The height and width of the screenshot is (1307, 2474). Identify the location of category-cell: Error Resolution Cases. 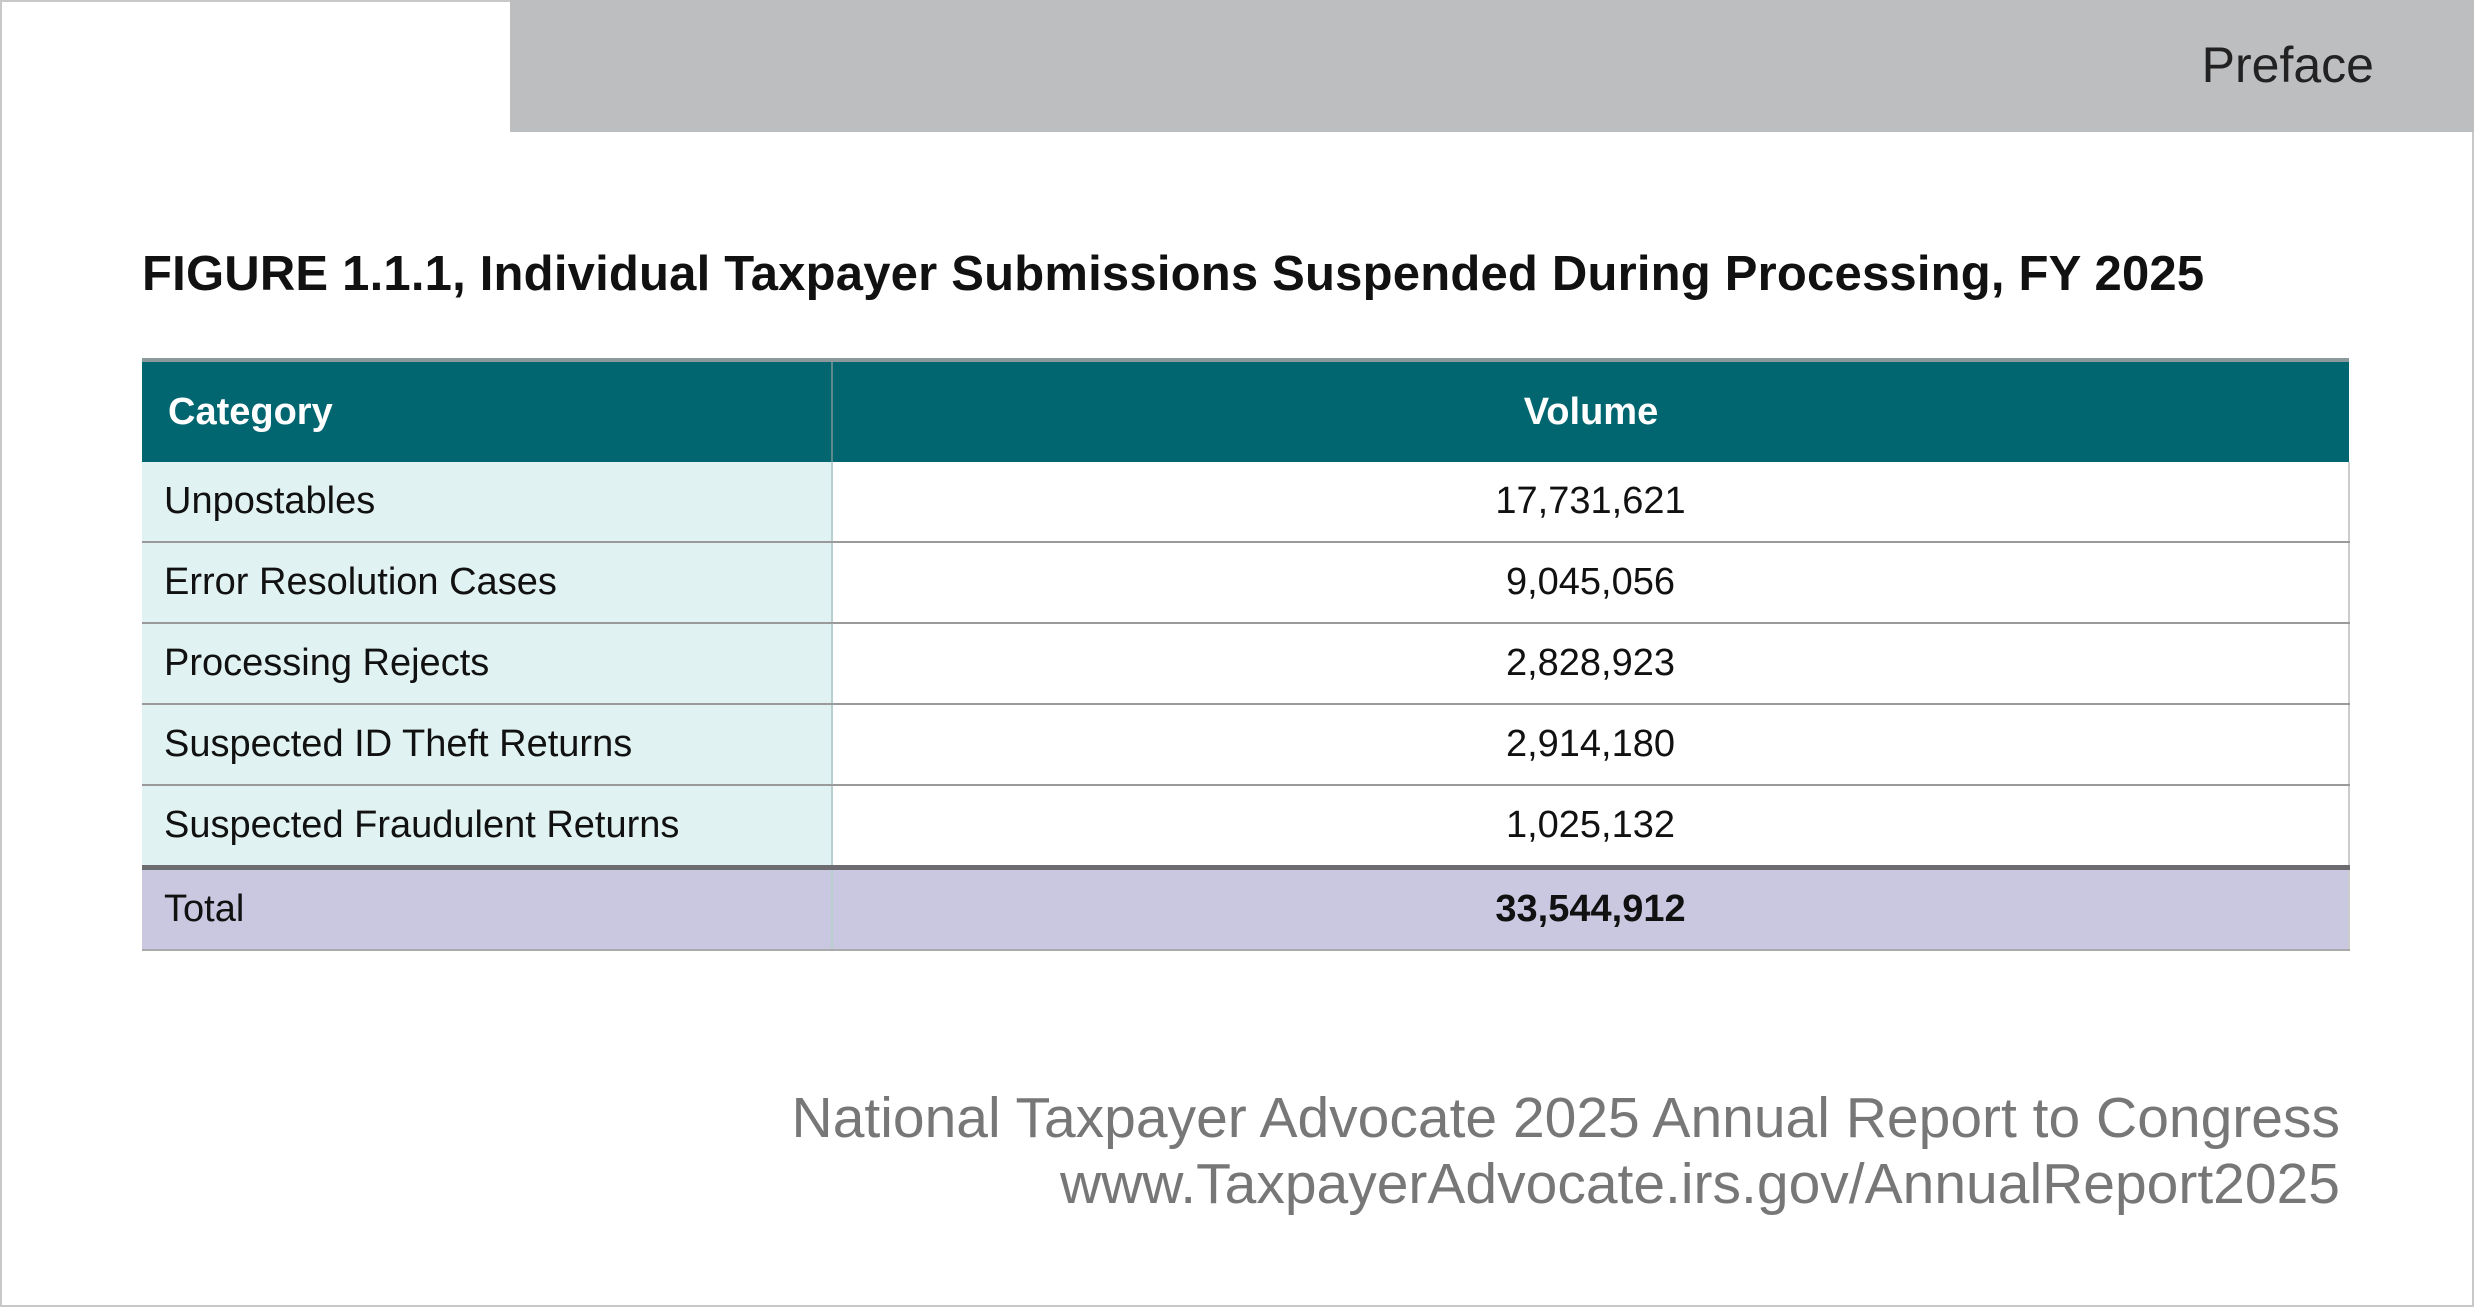
(487, 583).